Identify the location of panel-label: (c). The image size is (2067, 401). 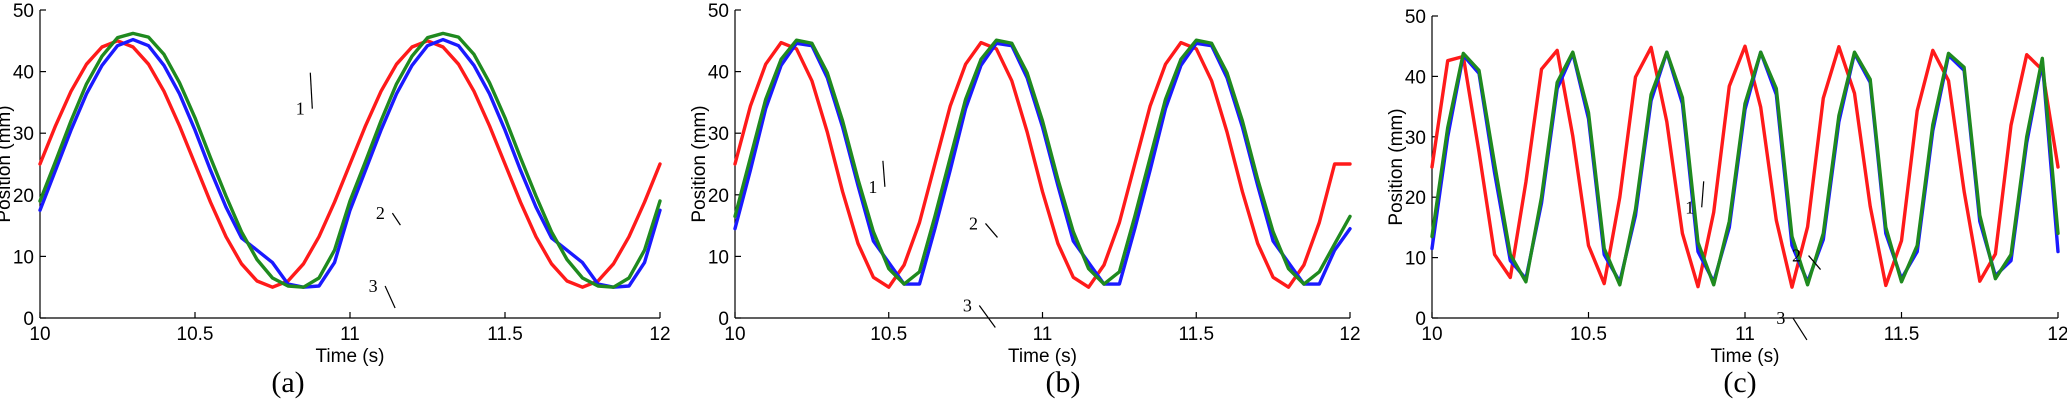
(1739, 382).